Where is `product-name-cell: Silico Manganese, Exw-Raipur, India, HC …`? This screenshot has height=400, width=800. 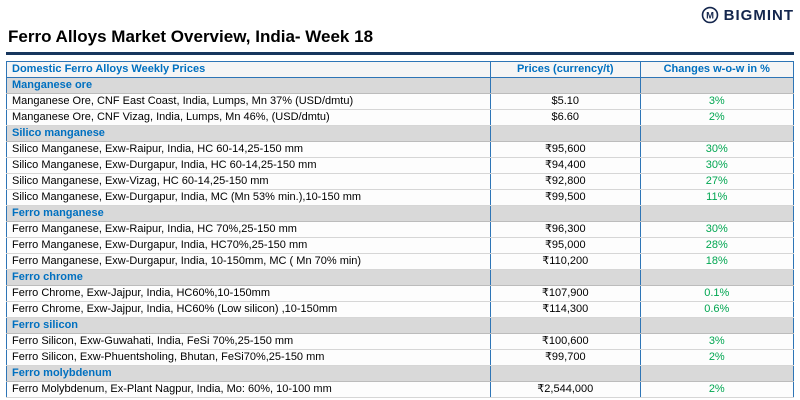
product-name-cell: Silico Manganese, Exw-Raipur, India, HC … is located at coordinates (248, 149).